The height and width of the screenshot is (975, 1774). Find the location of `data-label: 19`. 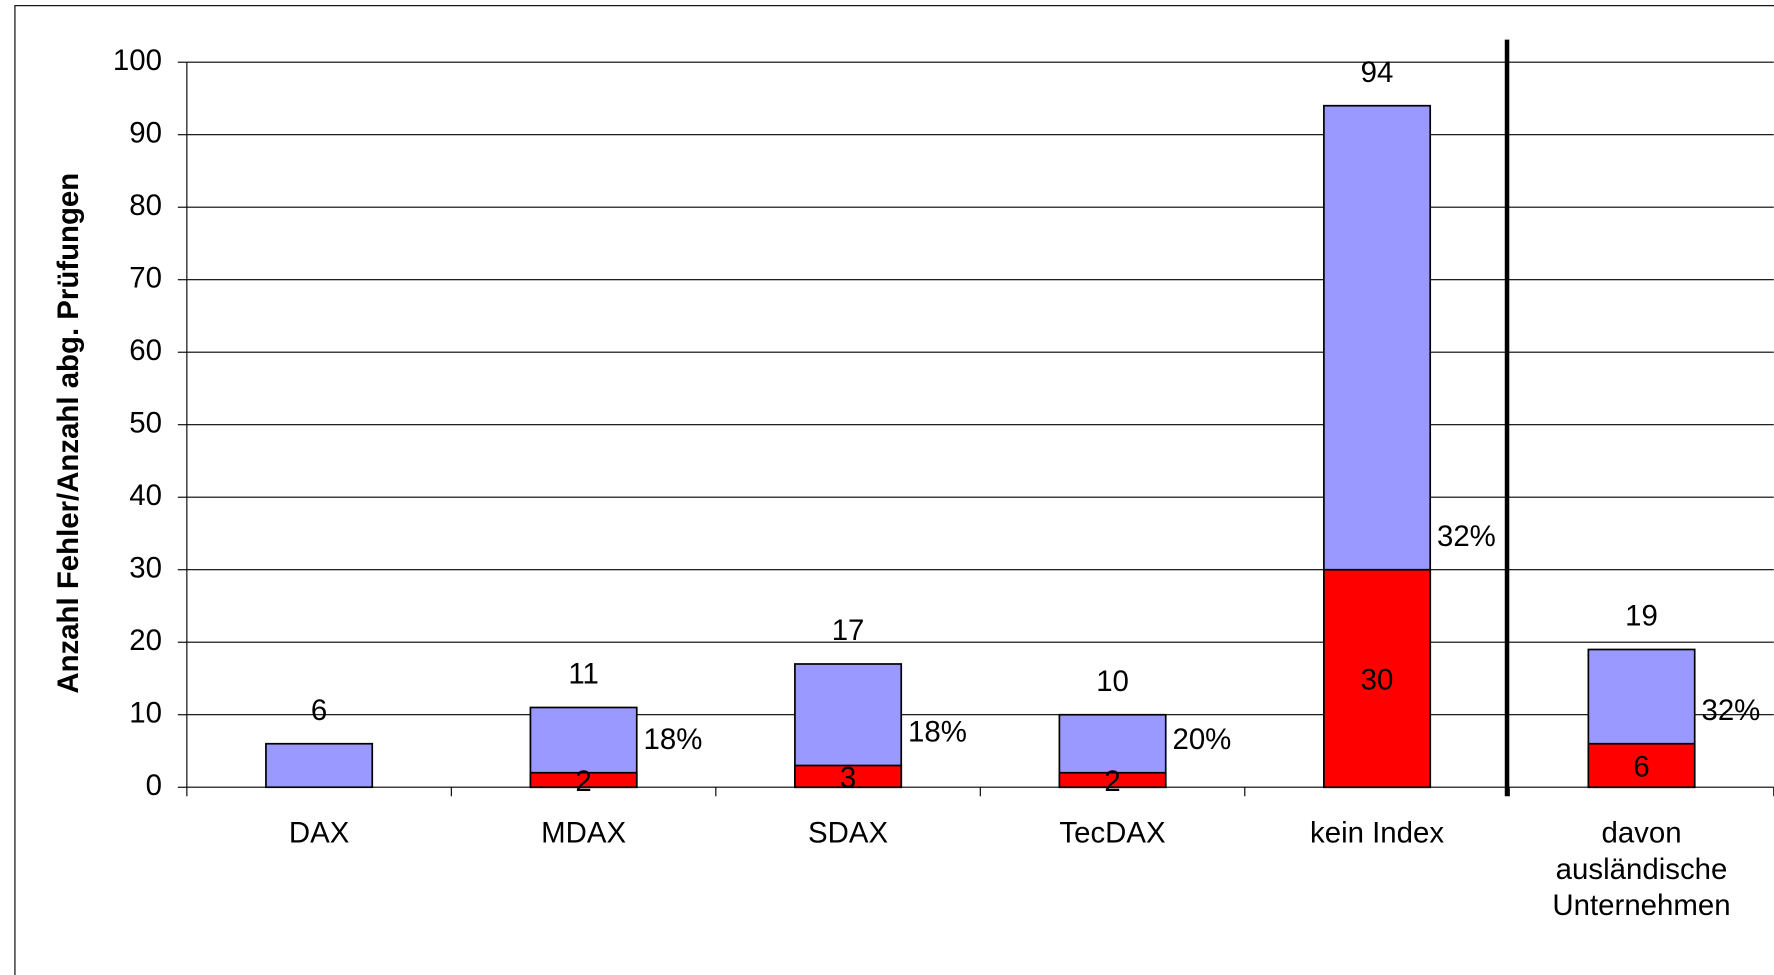

data-label: 19 is located at coordinates (1641, 616).